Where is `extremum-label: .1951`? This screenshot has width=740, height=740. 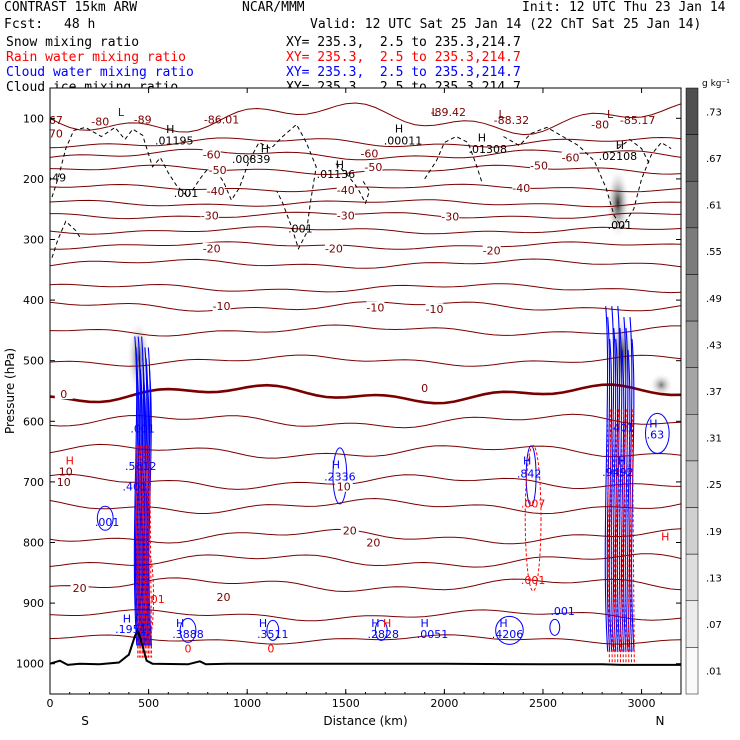 extremum-label: .1951 is located at coordinates (131, 629).